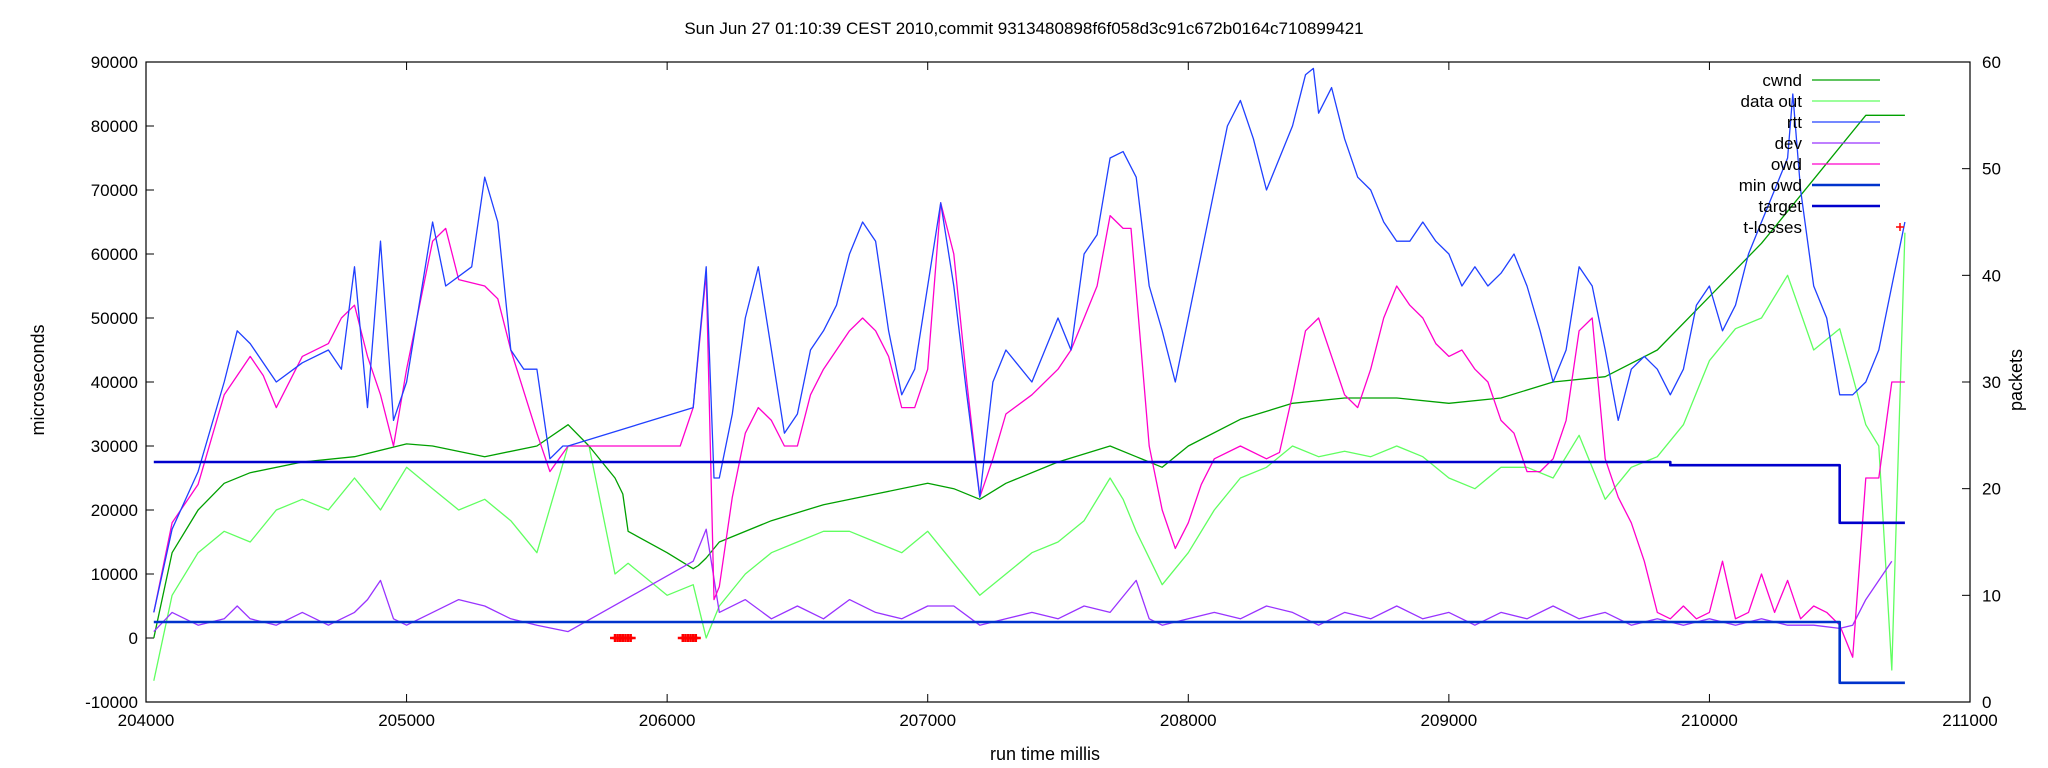 This screenshot has width=2048, height=768. I want to click on y2-tick-label: 40, so click(1991, 275).